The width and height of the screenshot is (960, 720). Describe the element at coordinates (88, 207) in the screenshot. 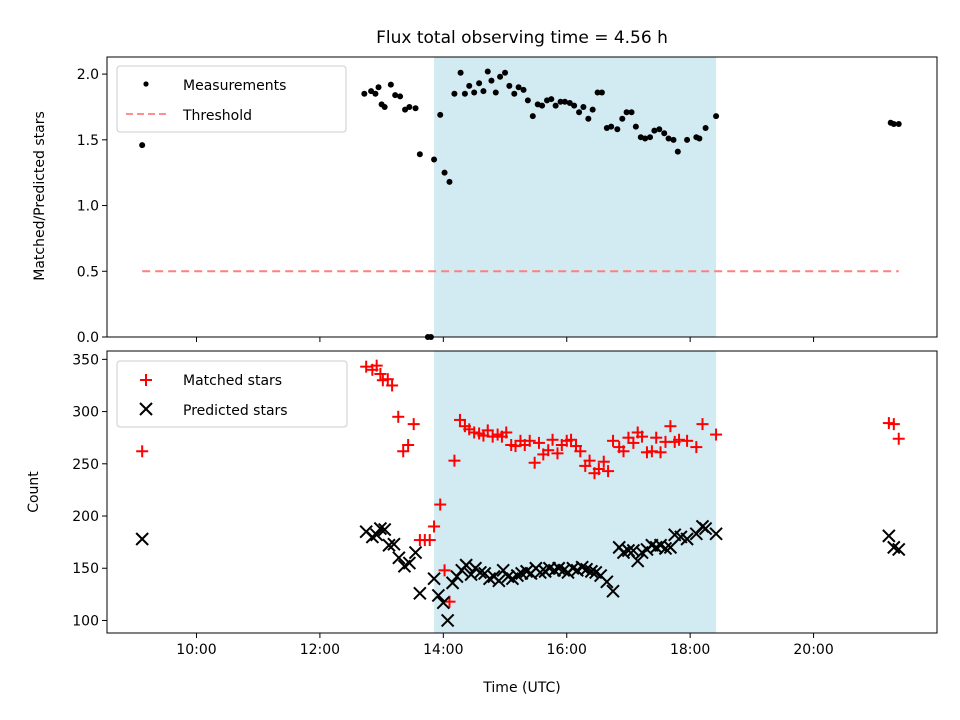

I see `y-tick-label: 1.0` at that location.